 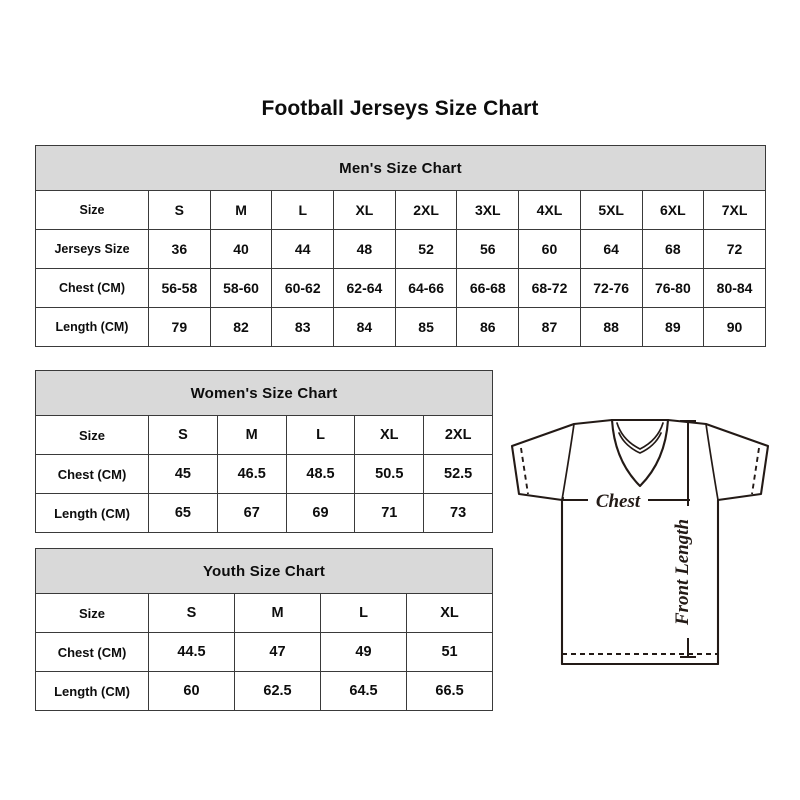 I want to click on table-cell: 87, so click(x=549, y=327).